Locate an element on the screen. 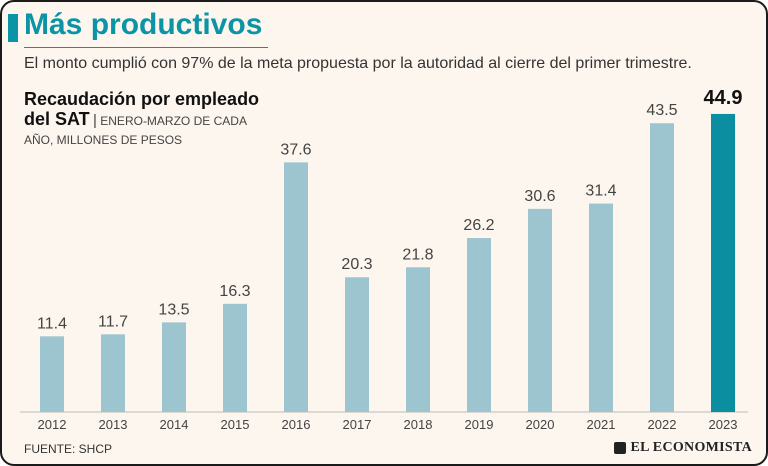 This screenshot has width=768, height=466. chart-title-line1: Recaudación por empleado is located at coordinates (142, 99).